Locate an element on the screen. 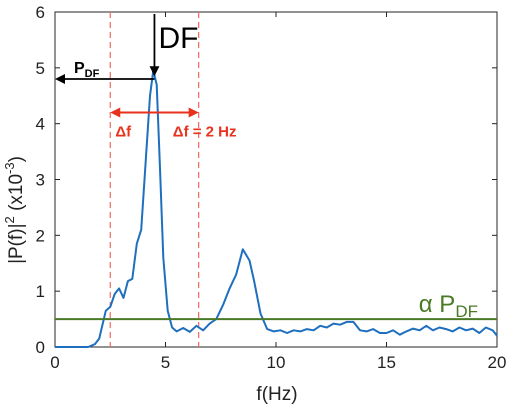 The image size is (512, 407). x-axis-title: f(Hz) is located at coordinates (276, 394).